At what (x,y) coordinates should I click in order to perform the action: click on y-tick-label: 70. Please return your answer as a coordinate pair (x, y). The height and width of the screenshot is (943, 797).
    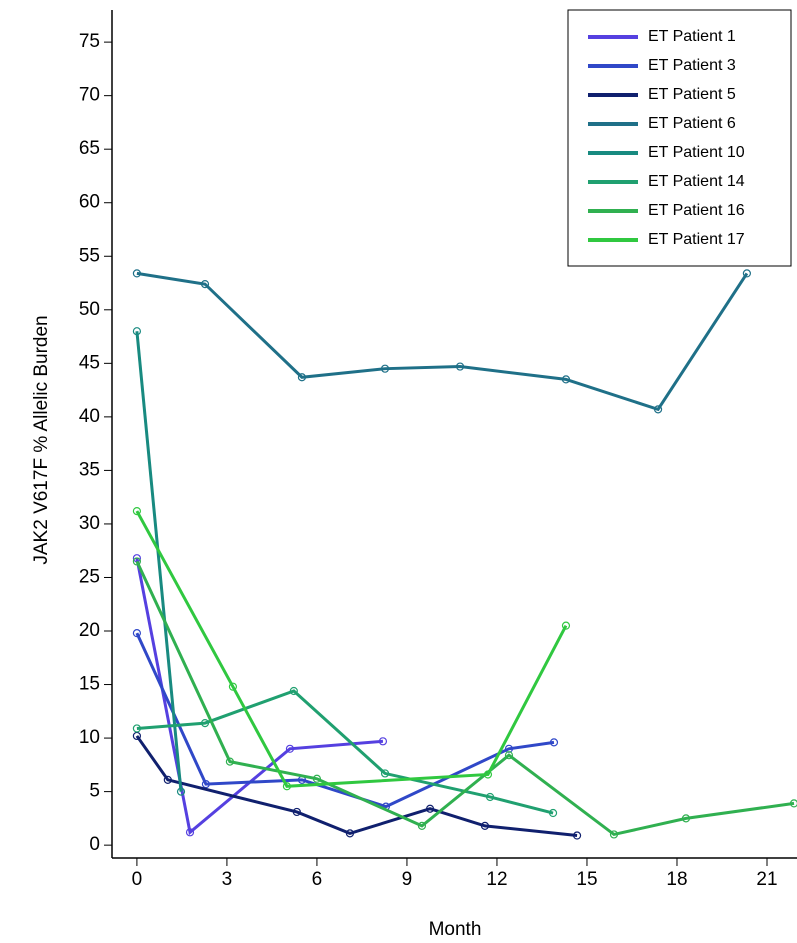
    Looking at the image, I should click on (89, 95).